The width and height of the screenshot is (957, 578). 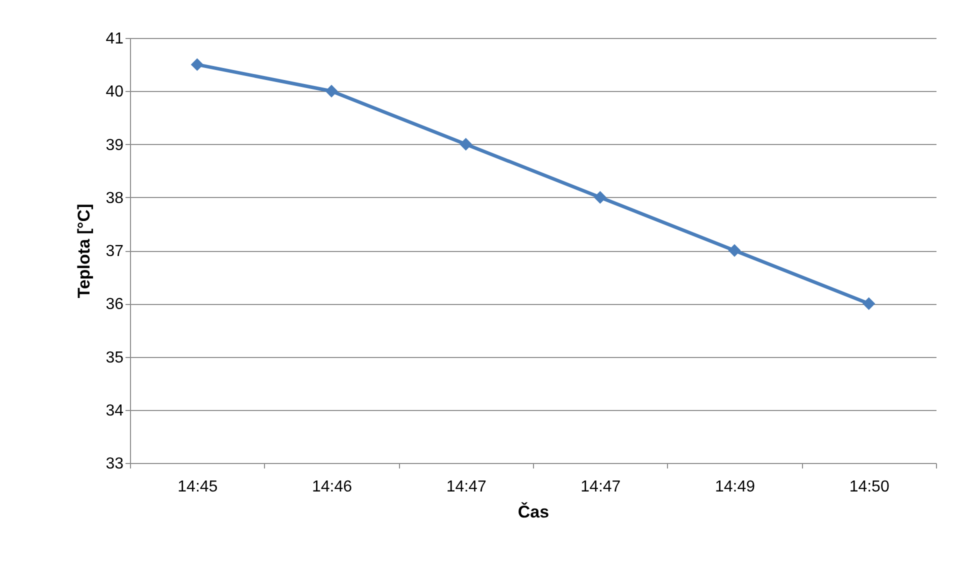 I want to click on y-axis-title: Teplota [°C], so click(x=84, y=251).